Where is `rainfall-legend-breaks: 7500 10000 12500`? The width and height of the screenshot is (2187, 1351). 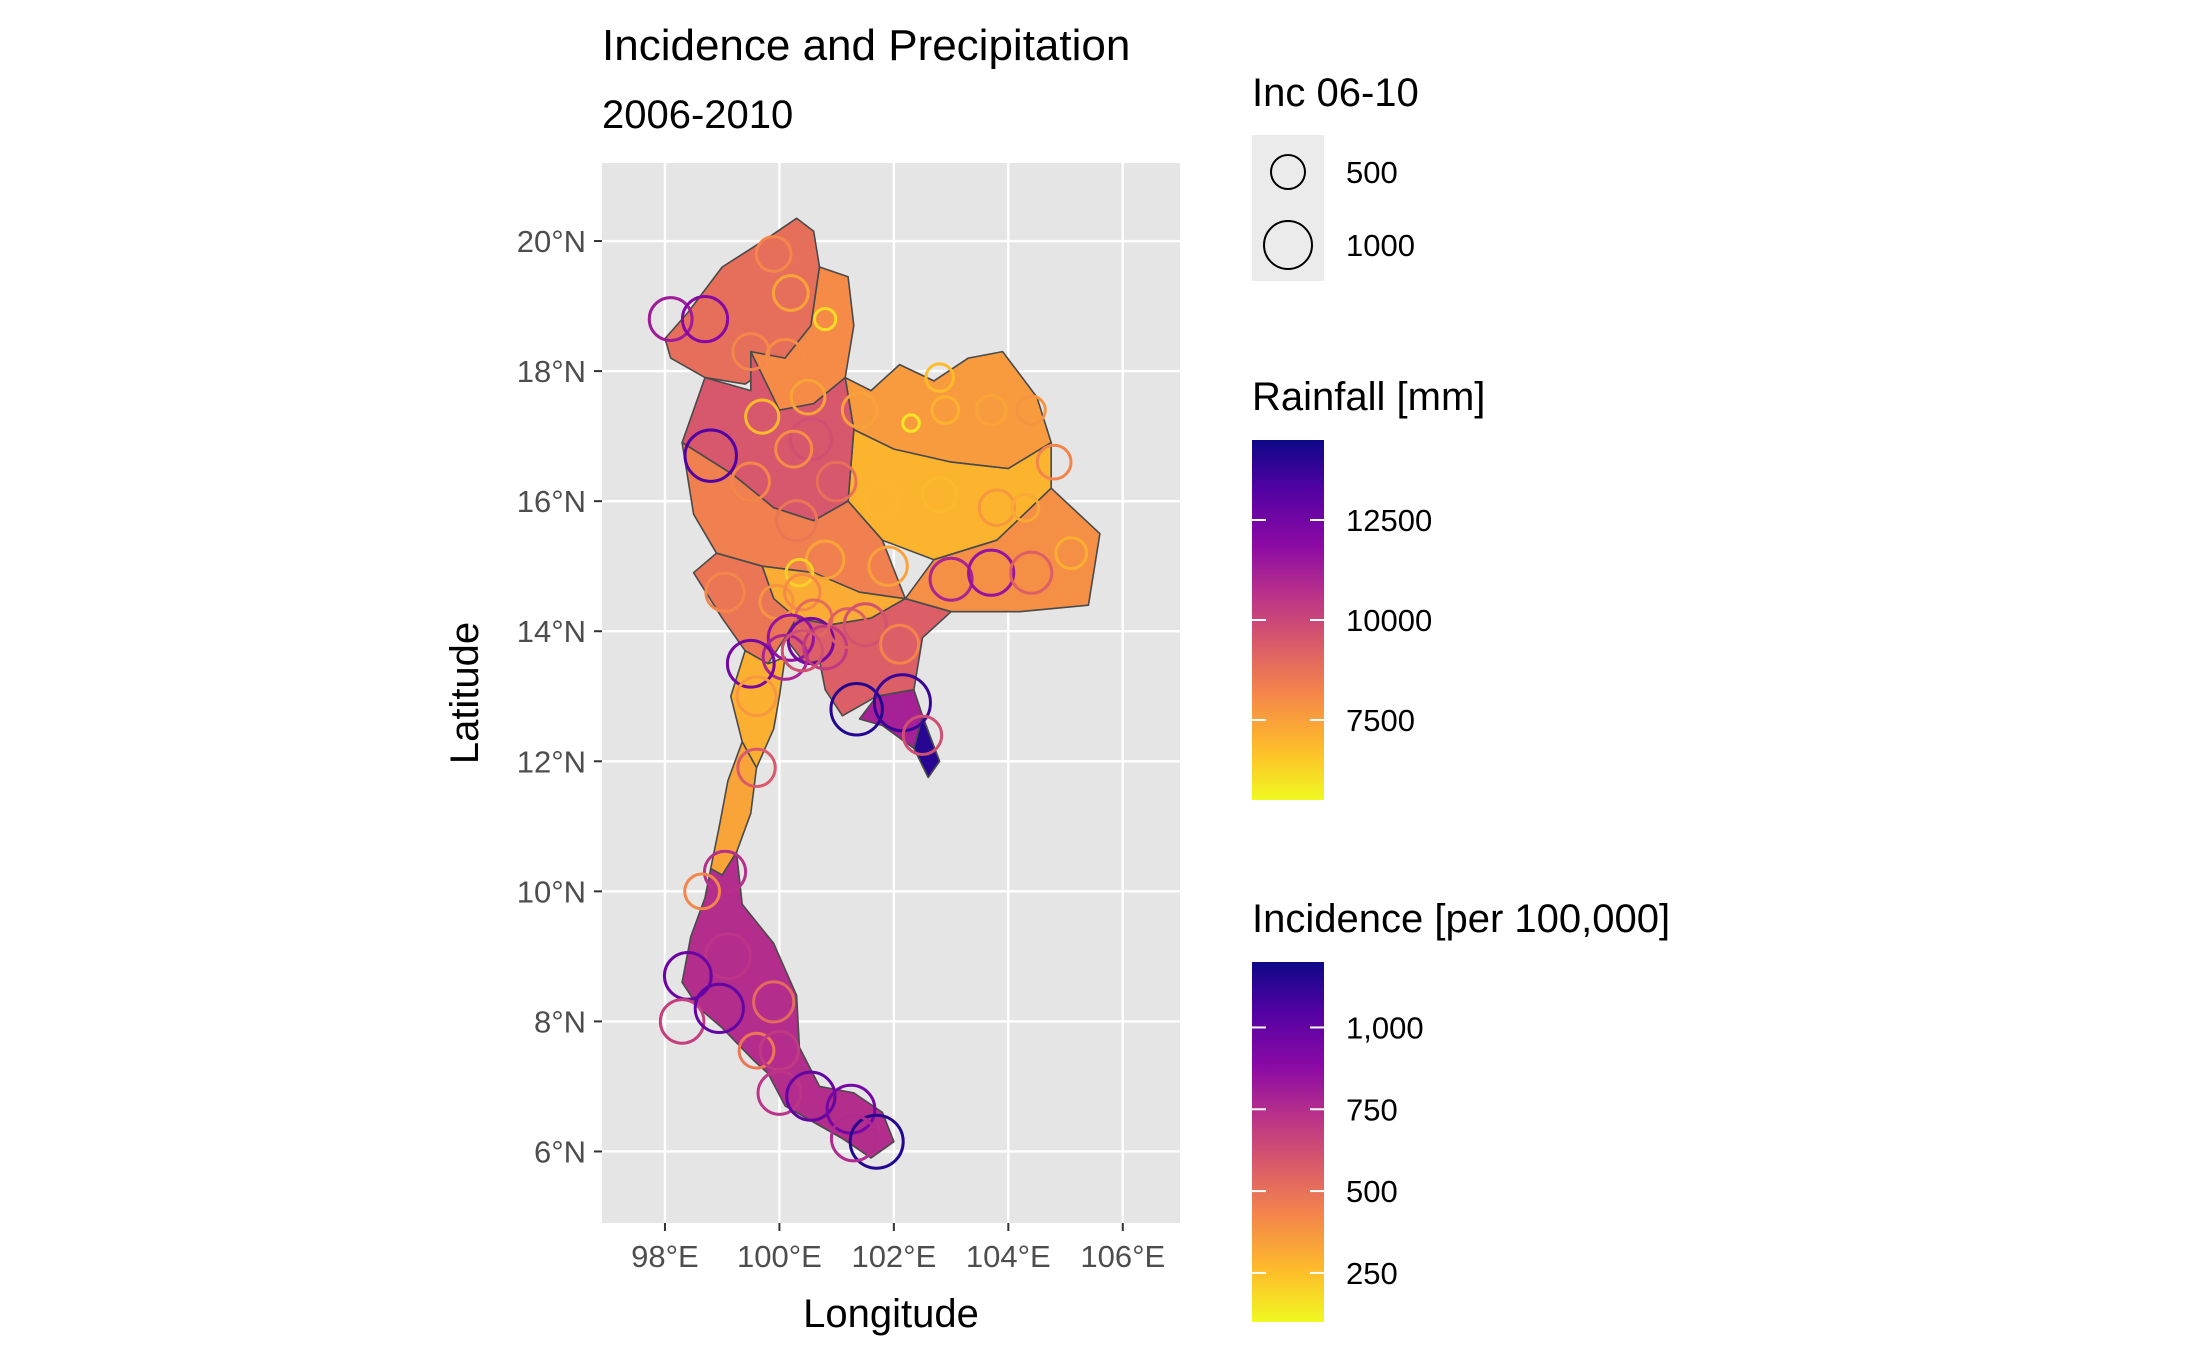 rainfall-legend-breaks: 7500 10000 12500 is located at coordinates (1342, 620).